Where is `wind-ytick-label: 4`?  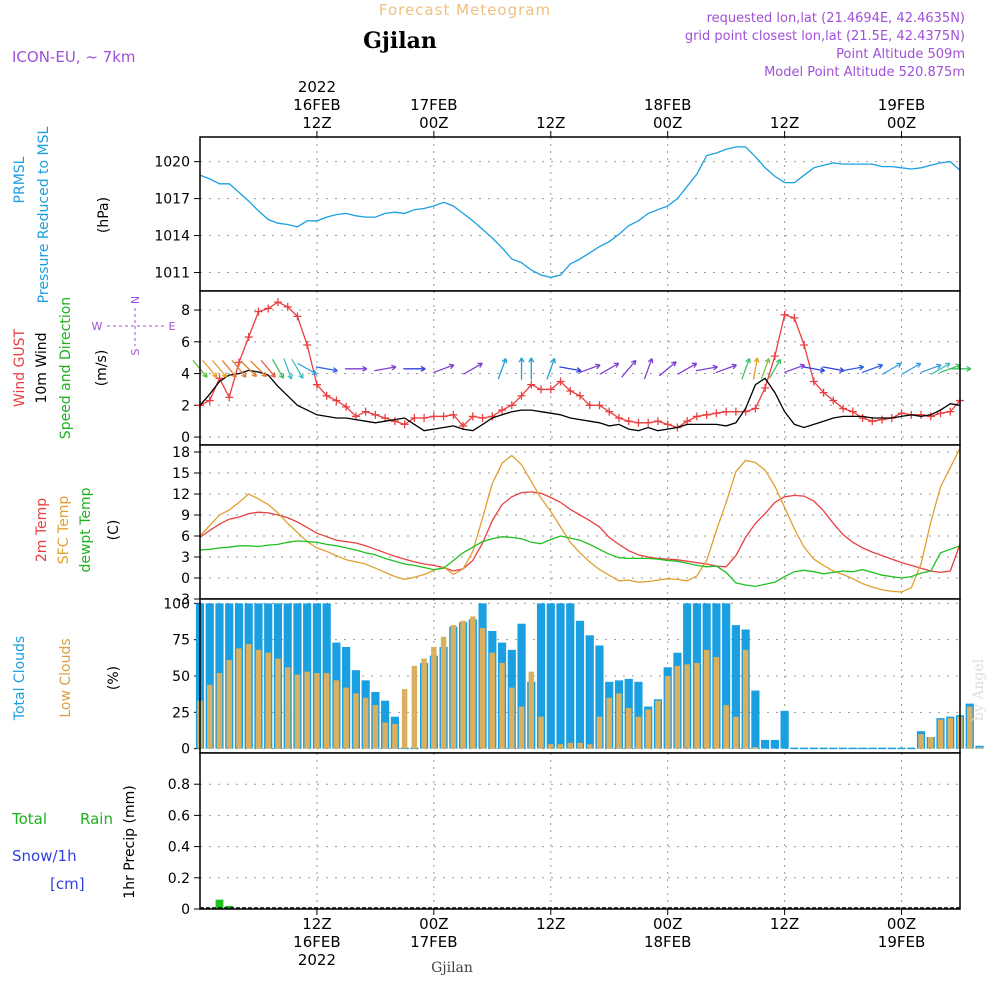 wind-ytick-label: 4 is located at coordinates (185, 375).